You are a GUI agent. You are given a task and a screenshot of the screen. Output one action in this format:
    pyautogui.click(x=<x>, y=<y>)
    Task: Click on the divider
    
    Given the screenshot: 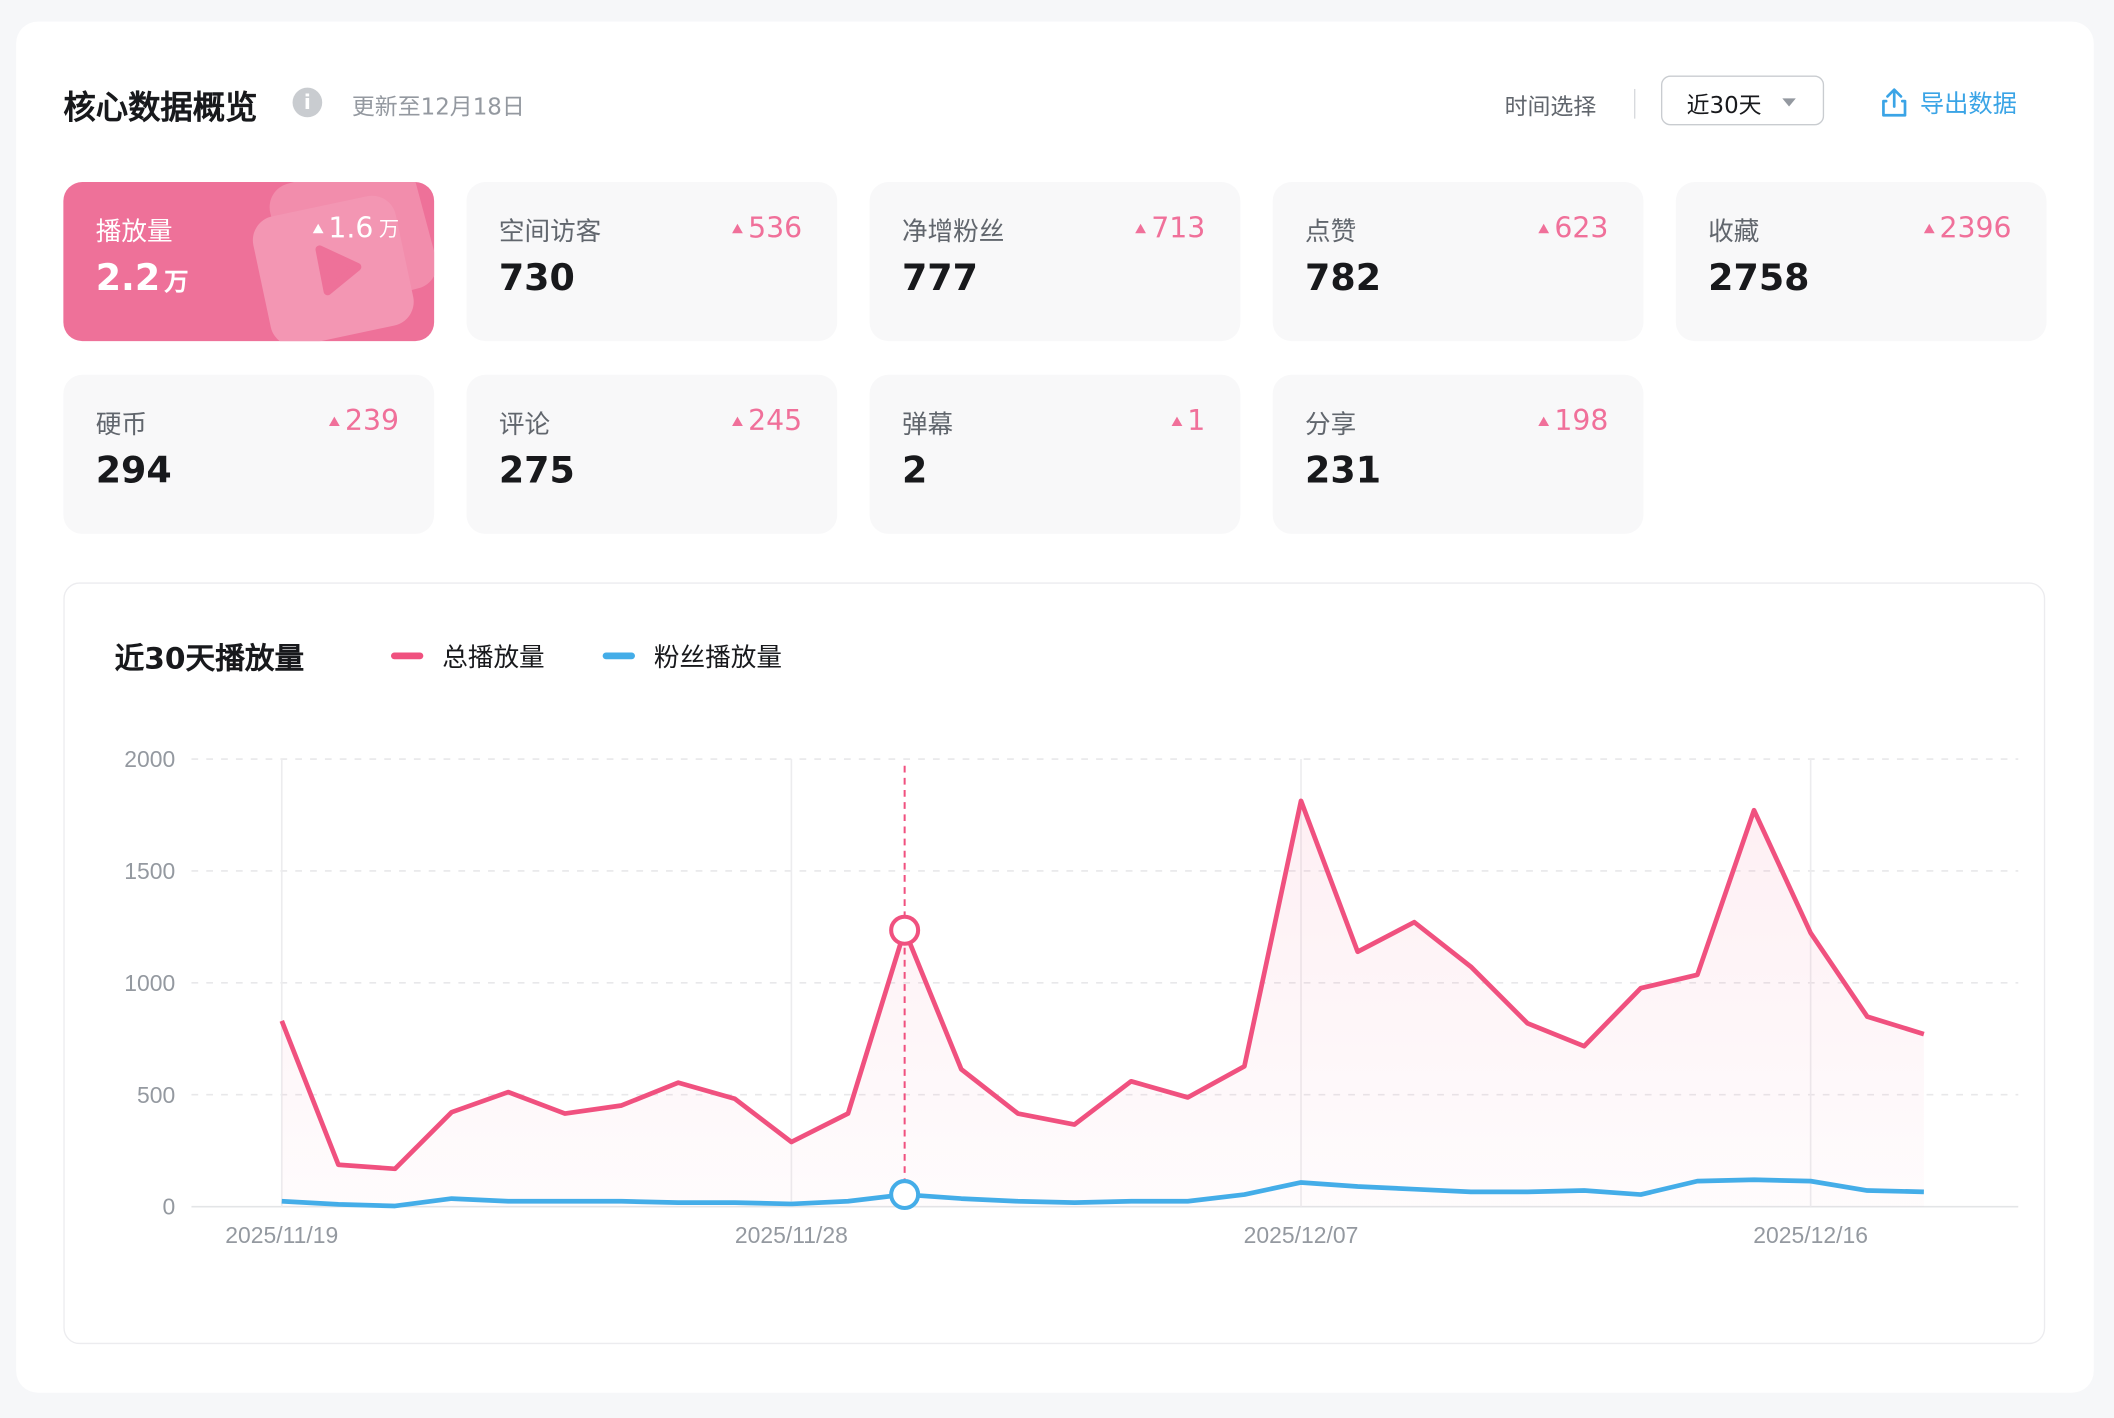 What is the action you would take?
    pyautogui.click(x=1635, y=103)
    